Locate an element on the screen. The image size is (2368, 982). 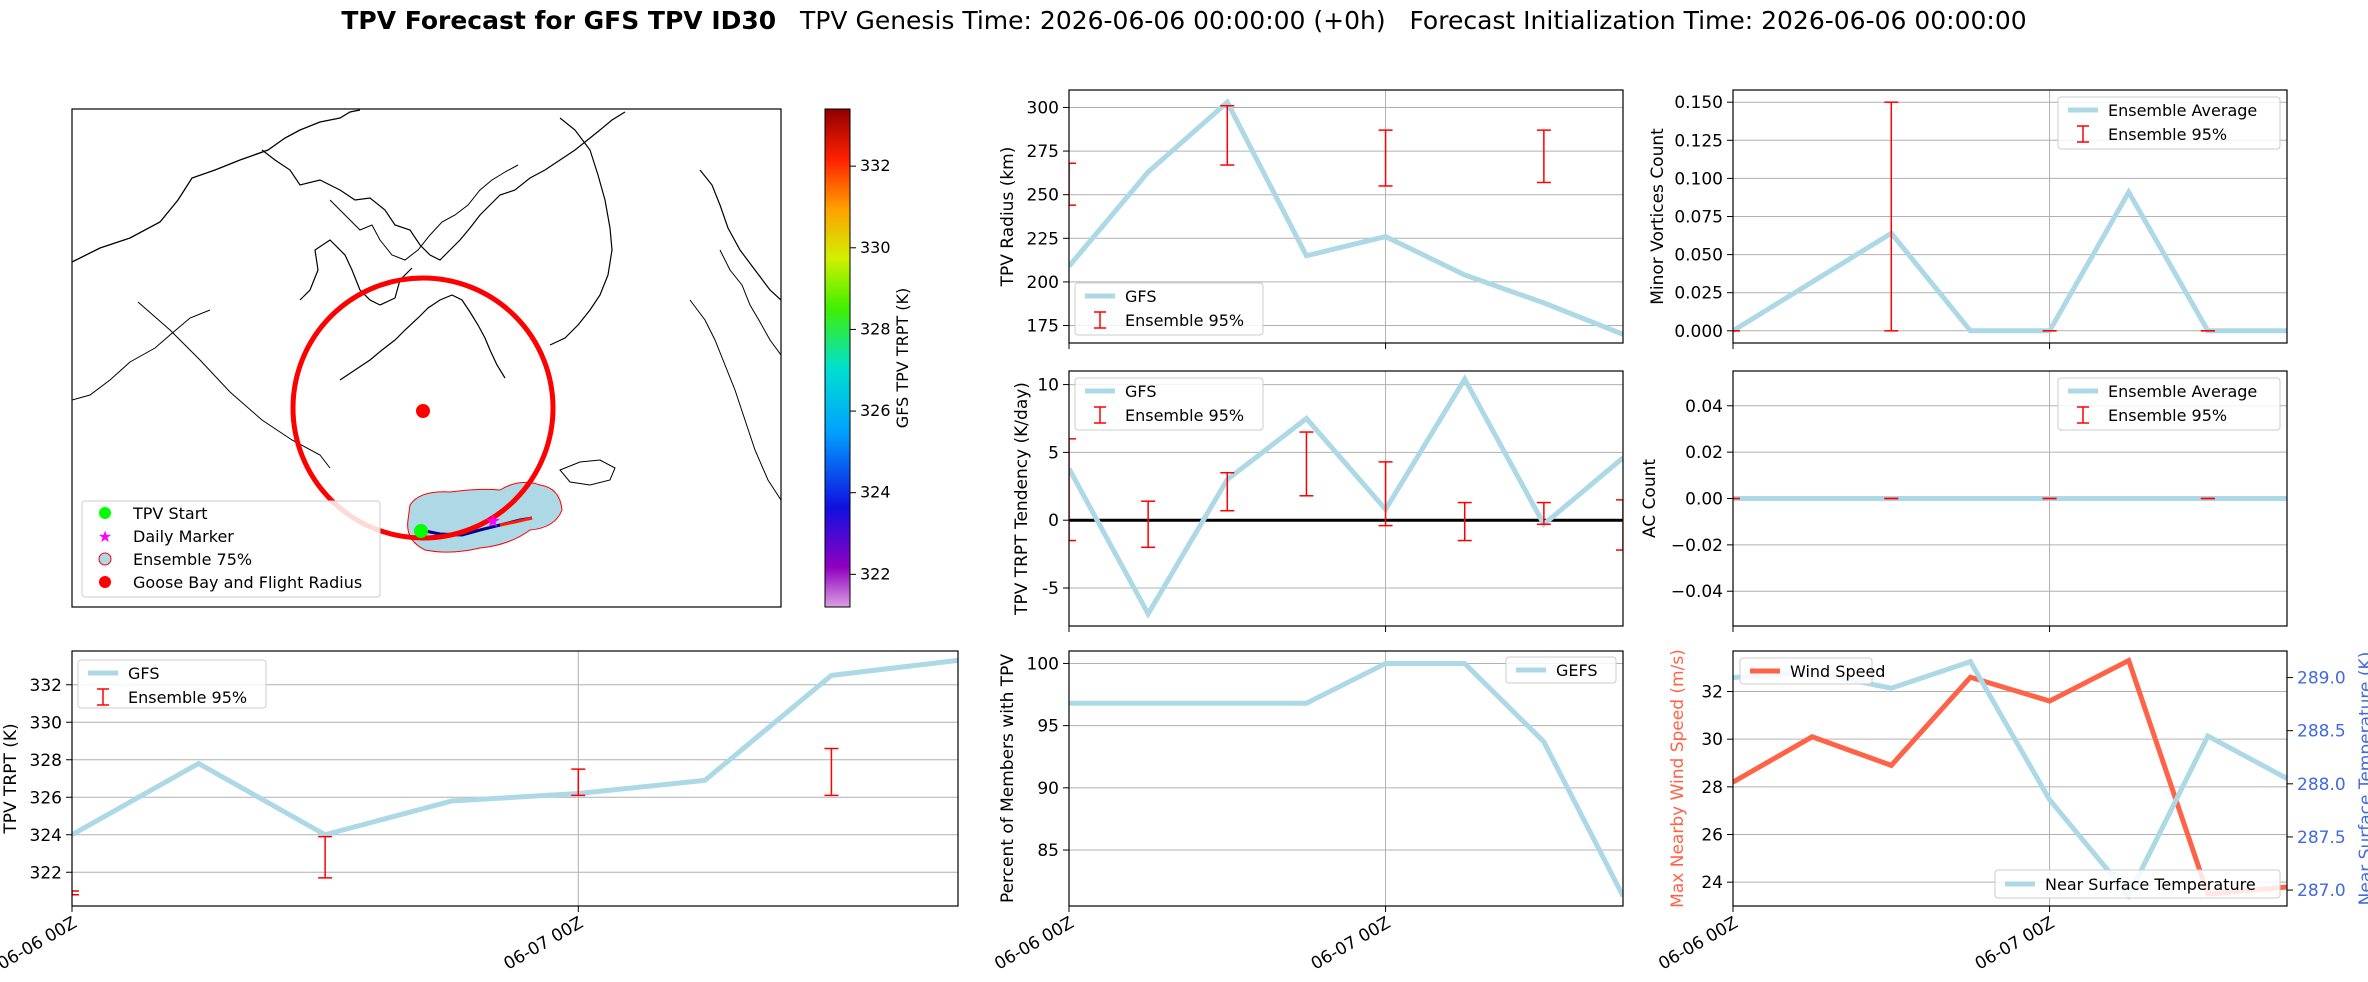
colorbar-label: GFS TPV TRPT (K) is located at coordinates (902, 358).